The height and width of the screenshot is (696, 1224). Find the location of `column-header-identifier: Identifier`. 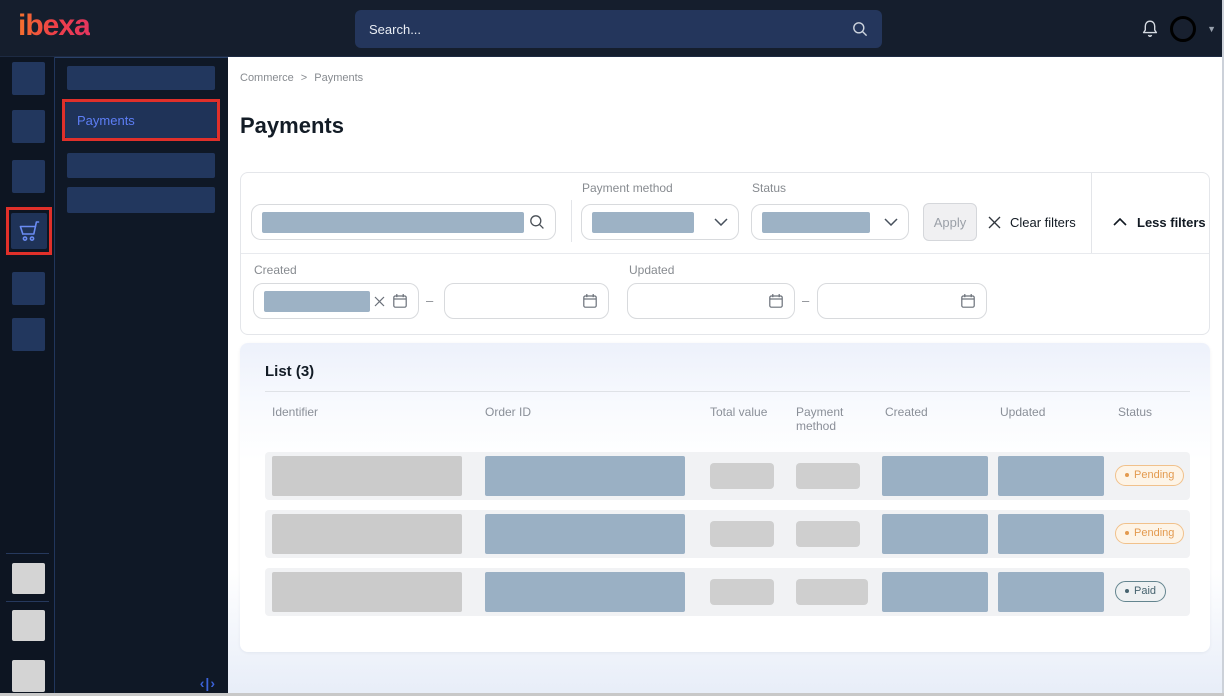

column-header-identifier: Identifier is located at coordinates (295, 412).